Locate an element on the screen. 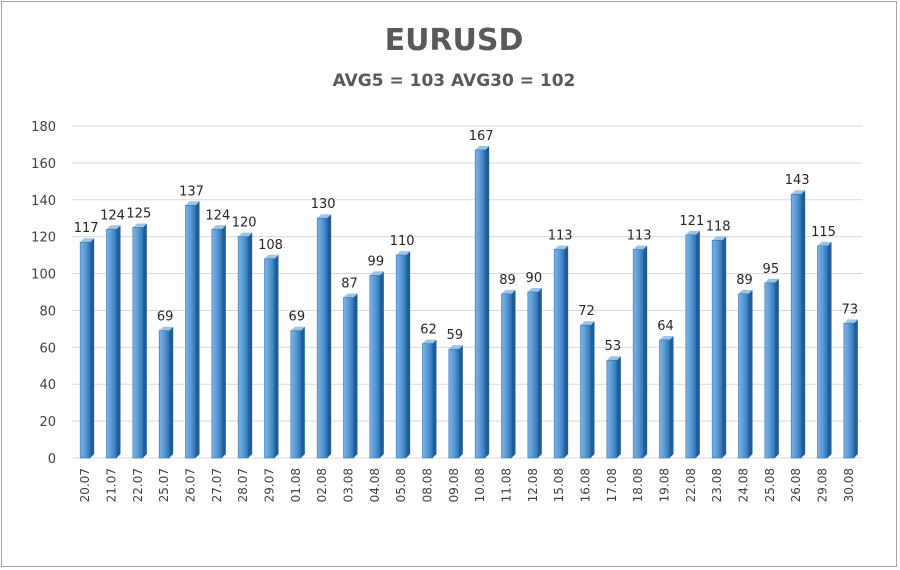  data-label: 69 is located at coordinates (297, 317).